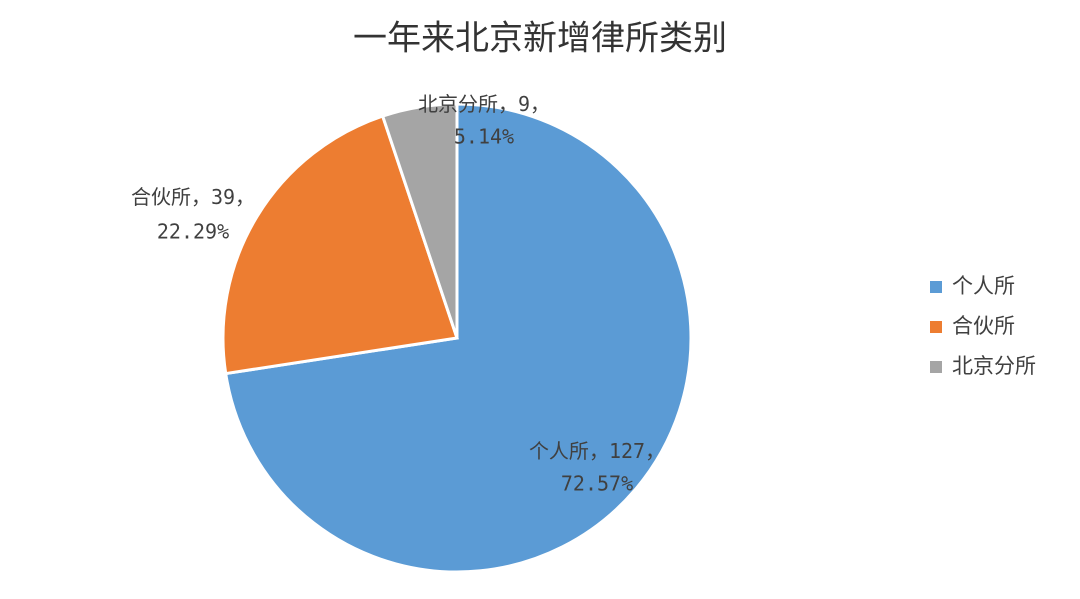 Image resolution: width=1080 pixels, height=599 pixels. What do you see at coordinates (994, 366) in the screenshot?
I see `legend-label: 北京分所` at bounding box center [994, 366].